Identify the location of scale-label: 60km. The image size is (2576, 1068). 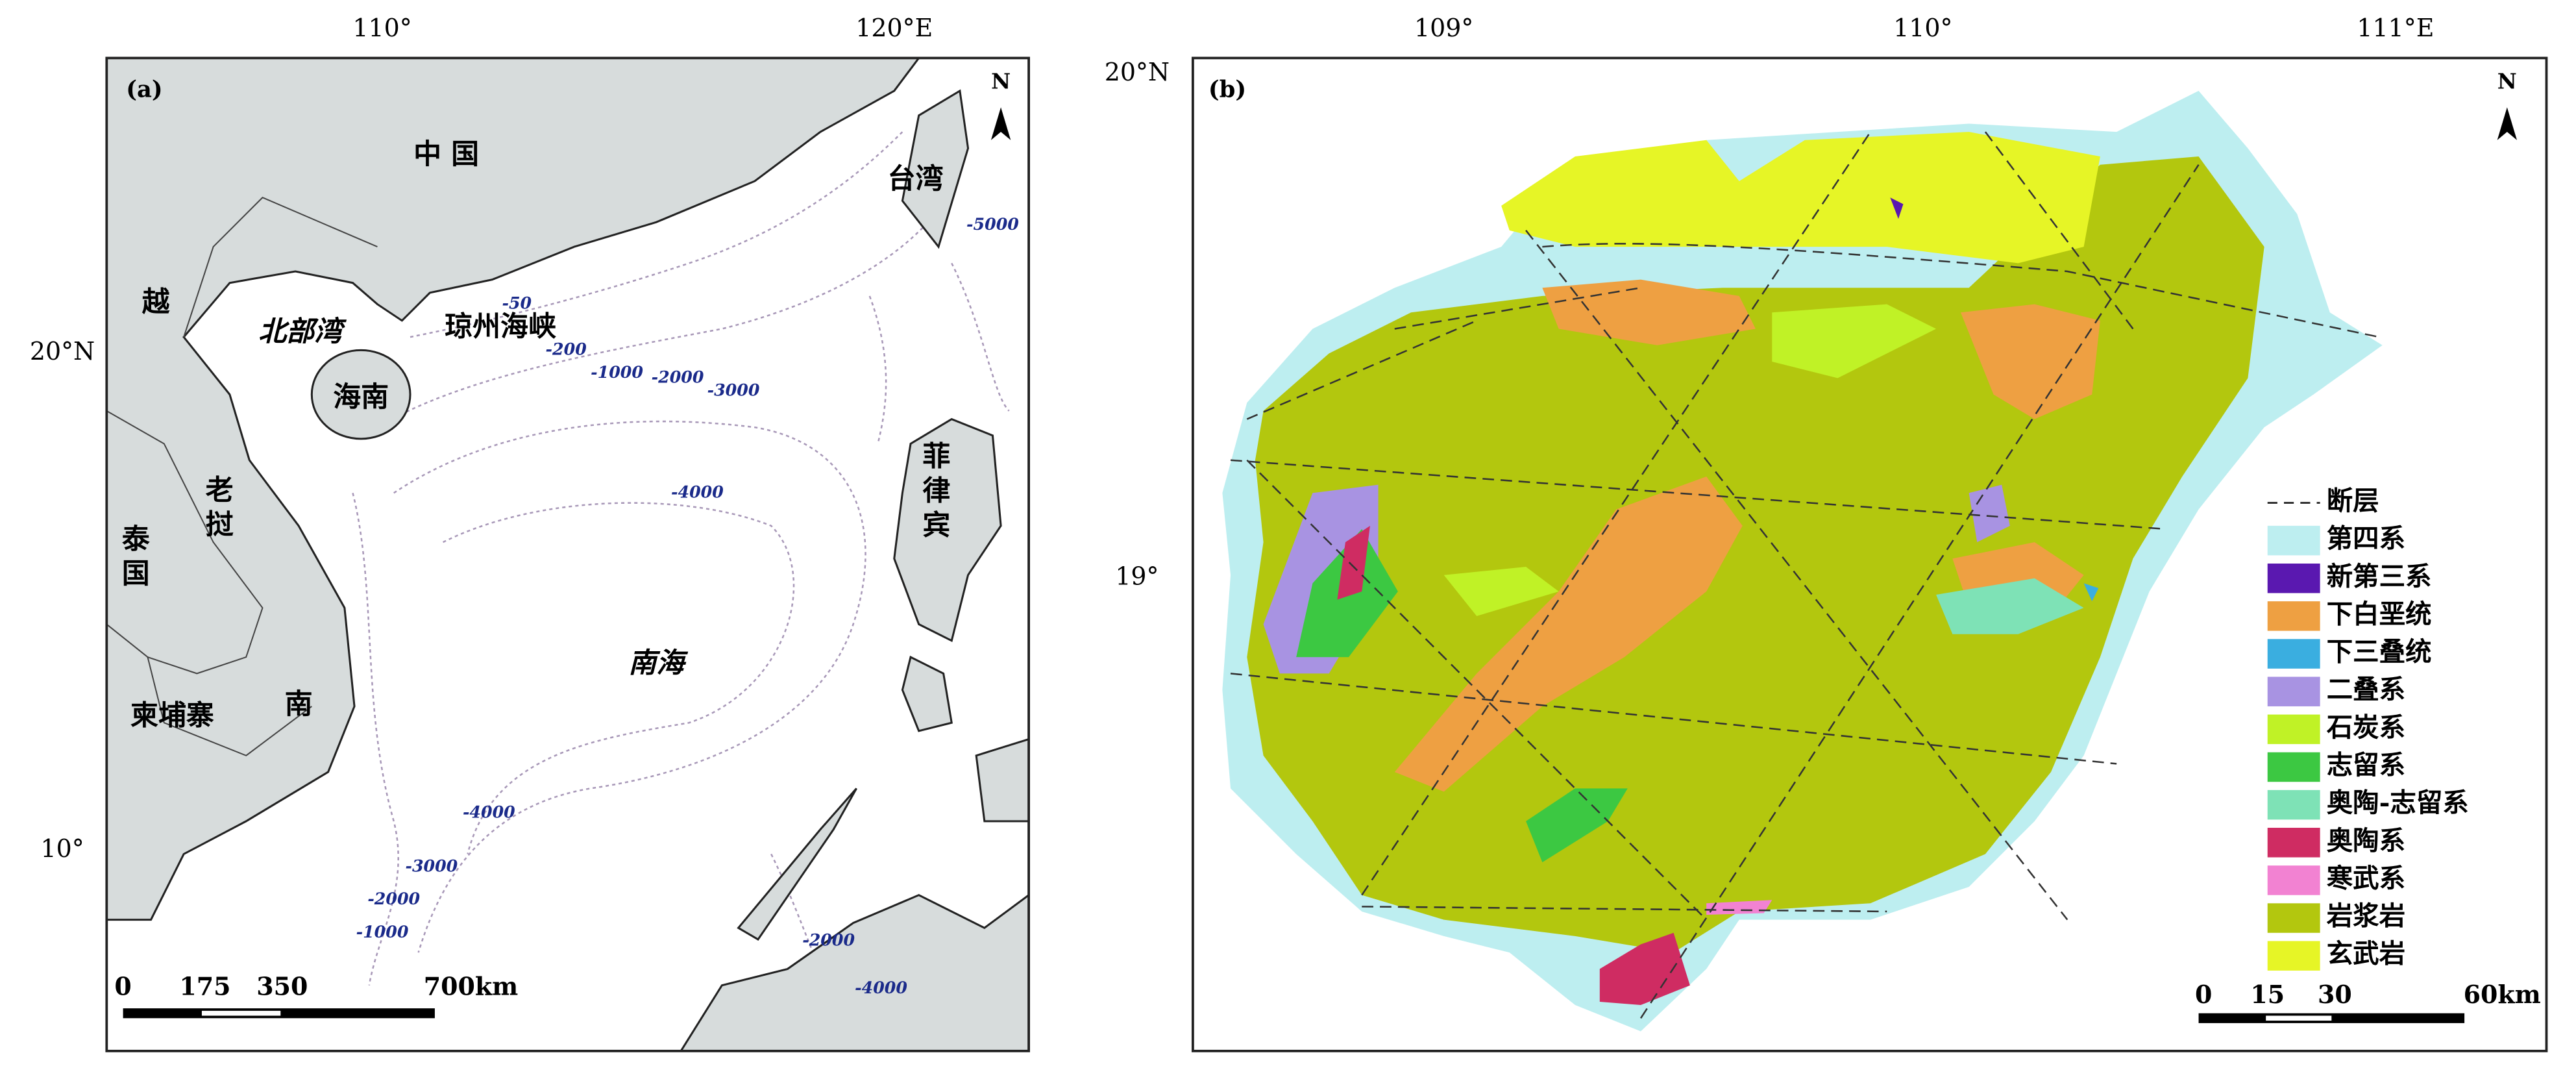
(2502, 994).